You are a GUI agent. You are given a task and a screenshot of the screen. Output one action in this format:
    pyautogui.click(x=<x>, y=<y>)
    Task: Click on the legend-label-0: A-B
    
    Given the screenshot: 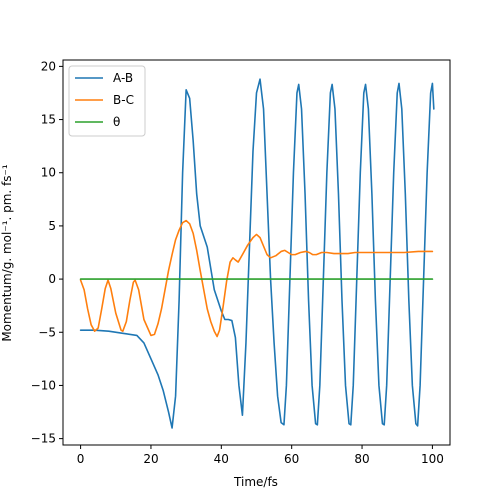 What is the action you would take?
    pyautogui.click(x=123, y=78)
    